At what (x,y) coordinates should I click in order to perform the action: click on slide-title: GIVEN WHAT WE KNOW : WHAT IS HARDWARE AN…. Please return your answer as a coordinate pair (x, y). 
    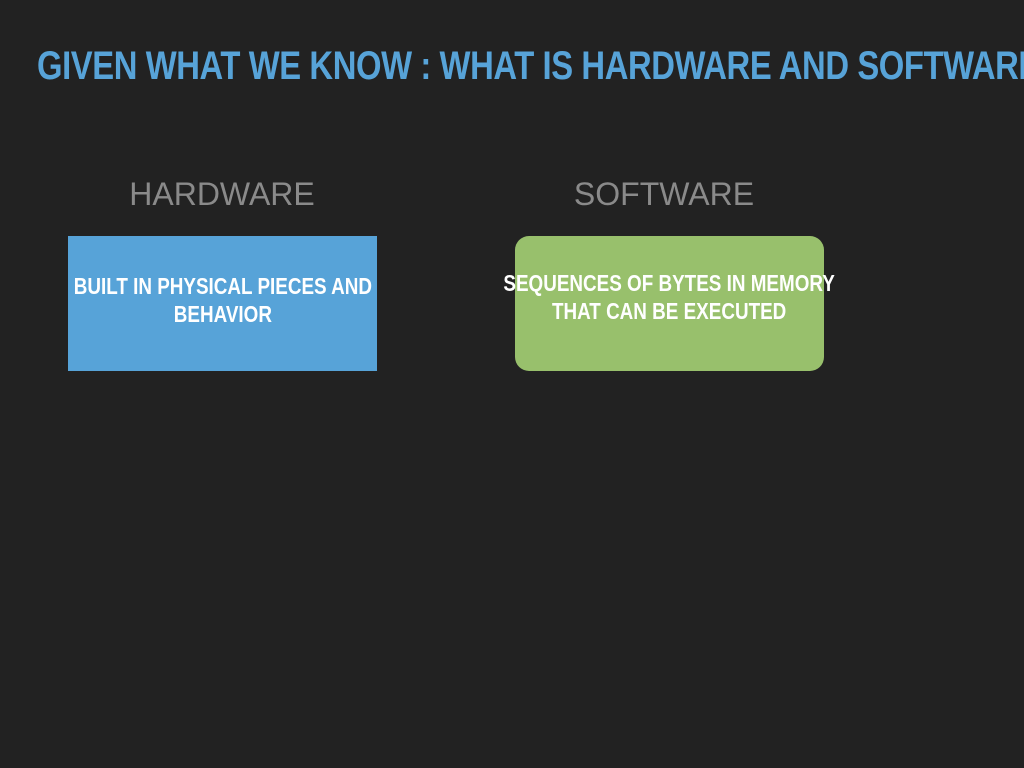
    Looking at the image, I should click on (530, 66).